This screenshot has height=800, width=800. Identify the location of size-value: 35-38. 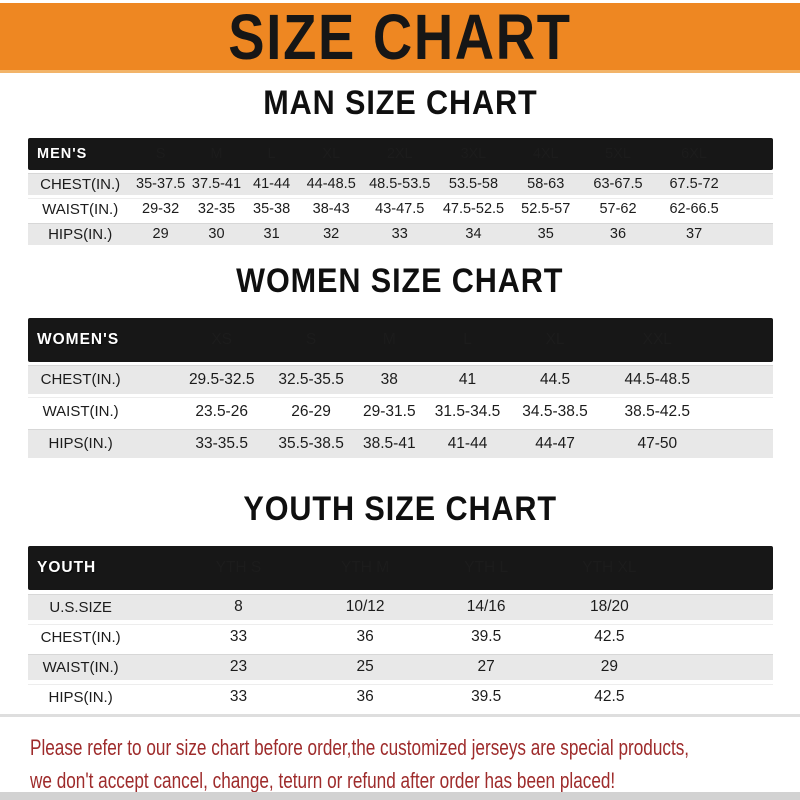
(272, 209).